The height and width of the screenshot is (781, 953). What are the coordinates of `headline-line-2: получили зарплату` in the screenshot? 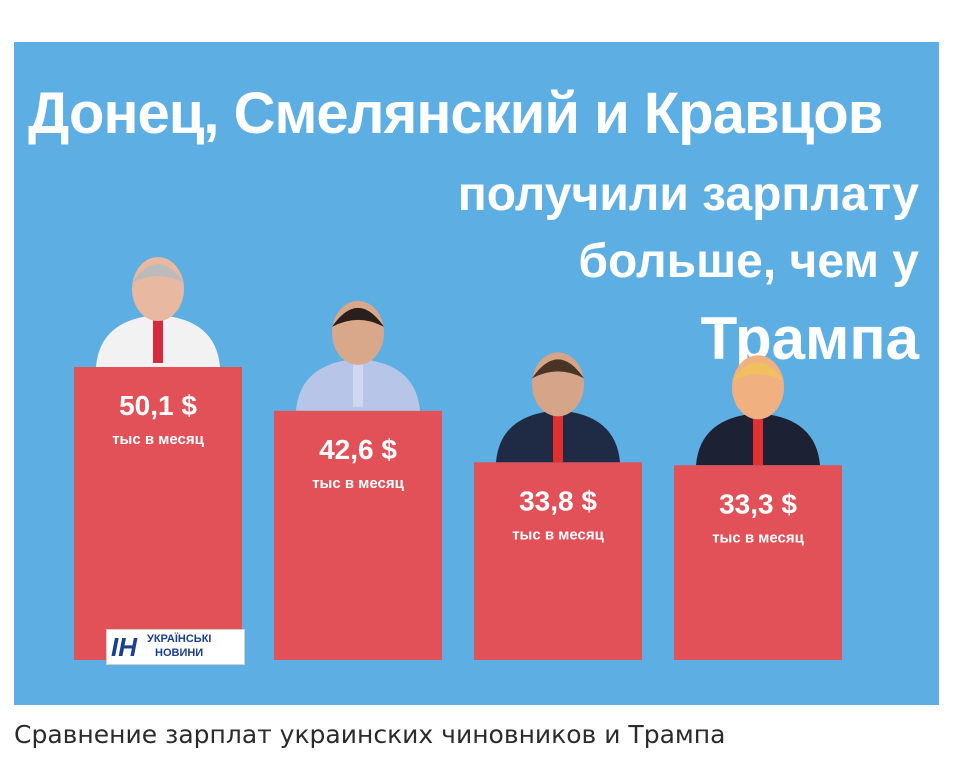 It's located at (688, 194).